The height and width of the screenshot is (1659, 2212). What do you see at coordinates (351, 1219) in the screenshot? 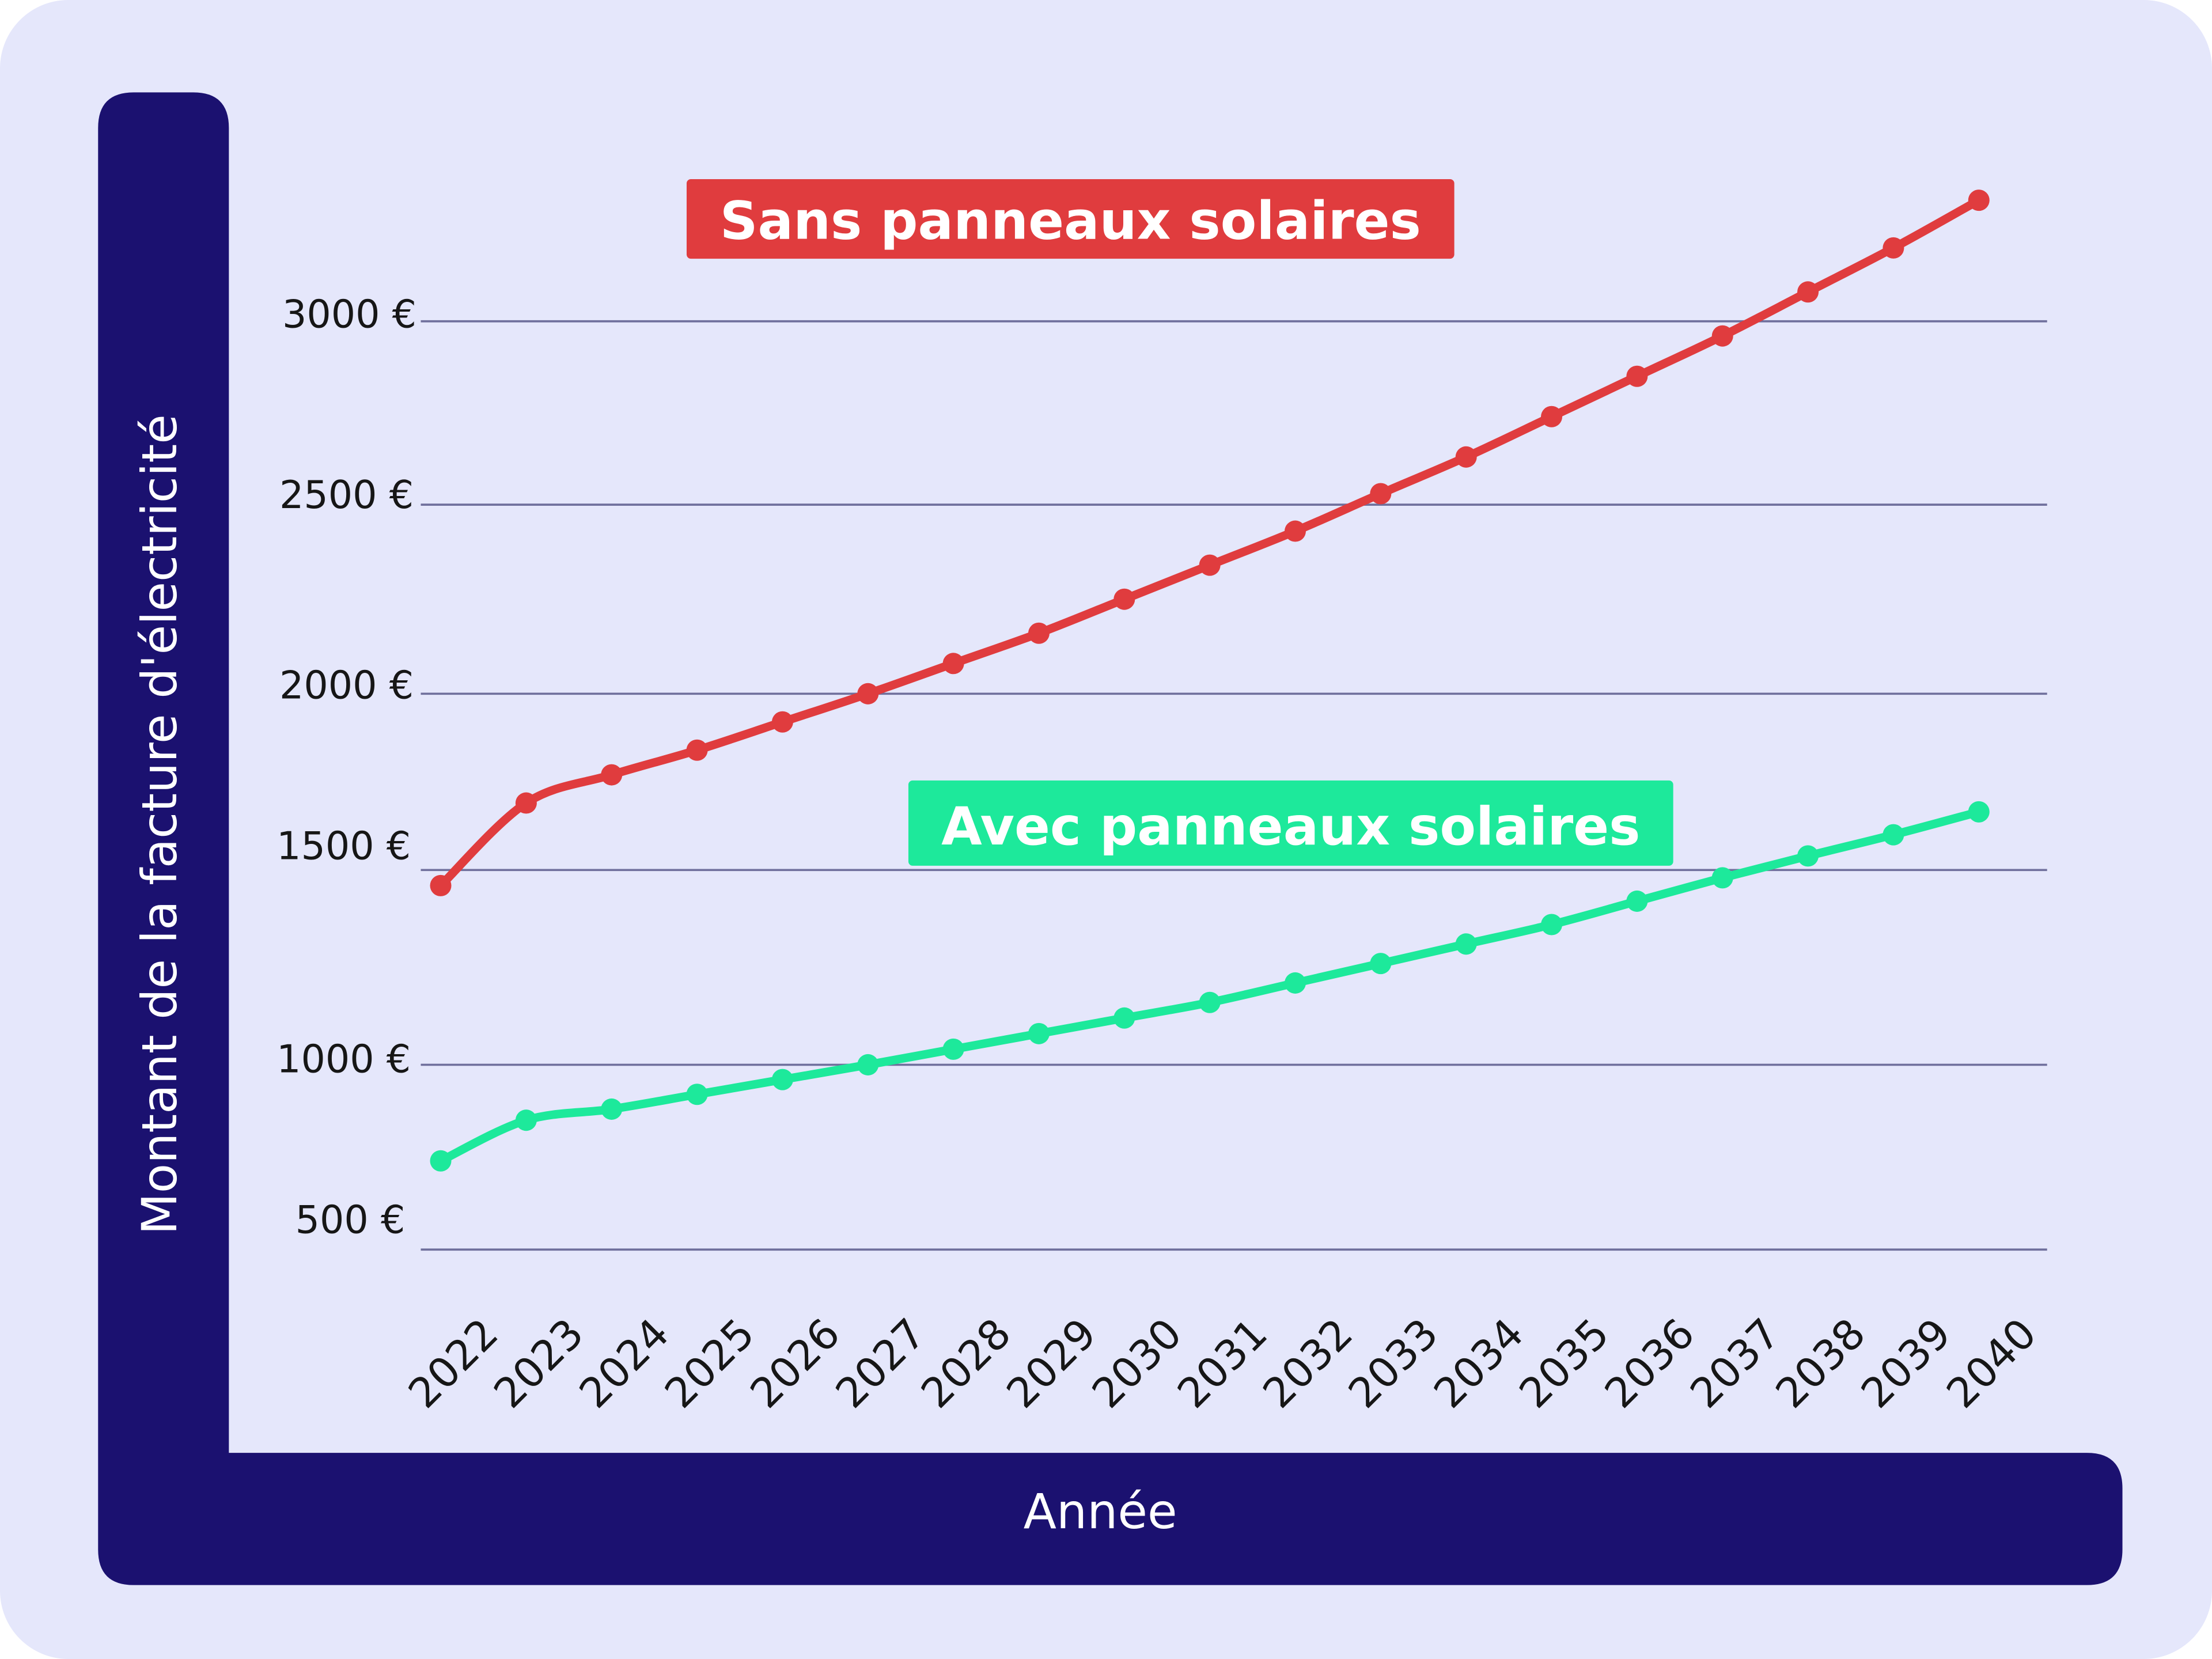
I see `y-tick-label: 500 €` at bounding box center [351, 1219].